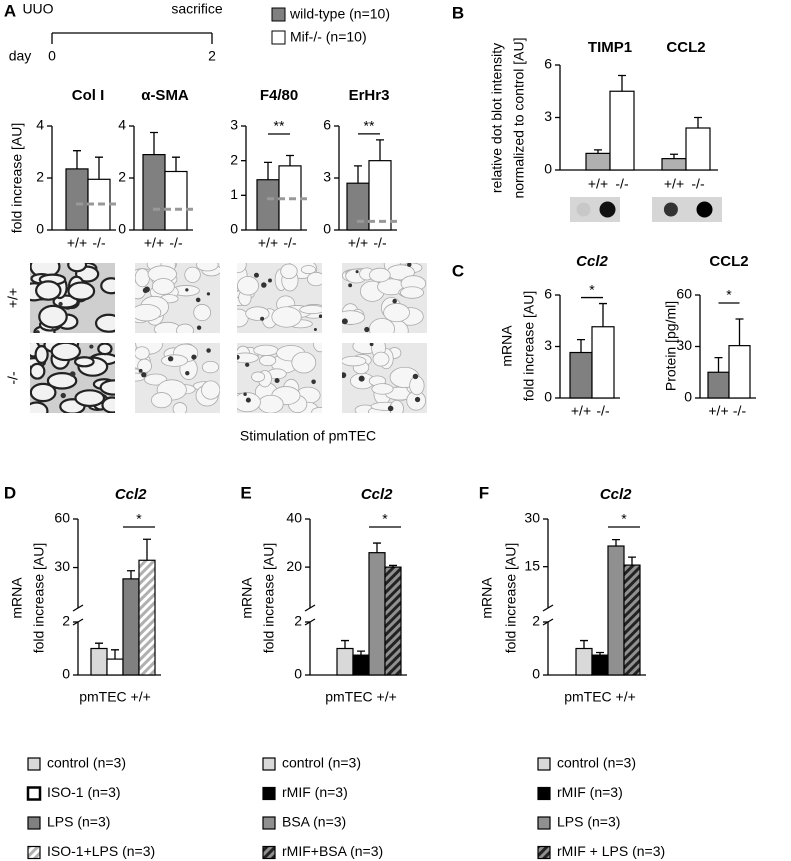 Image resolution: width=791 pixels, height=861 pixels. I want to click on panel-label: B, so click(458, 12).